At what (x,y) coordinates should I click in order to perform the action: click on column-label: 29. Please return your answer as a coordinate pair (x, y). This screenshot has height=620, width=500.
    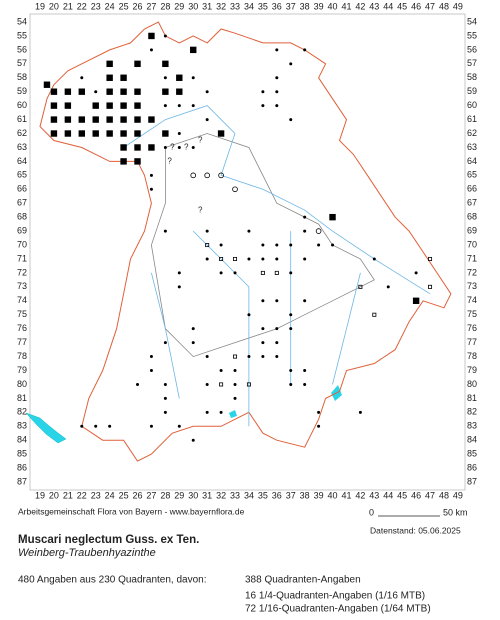
    Looking at the image, I should click on (179, 6).